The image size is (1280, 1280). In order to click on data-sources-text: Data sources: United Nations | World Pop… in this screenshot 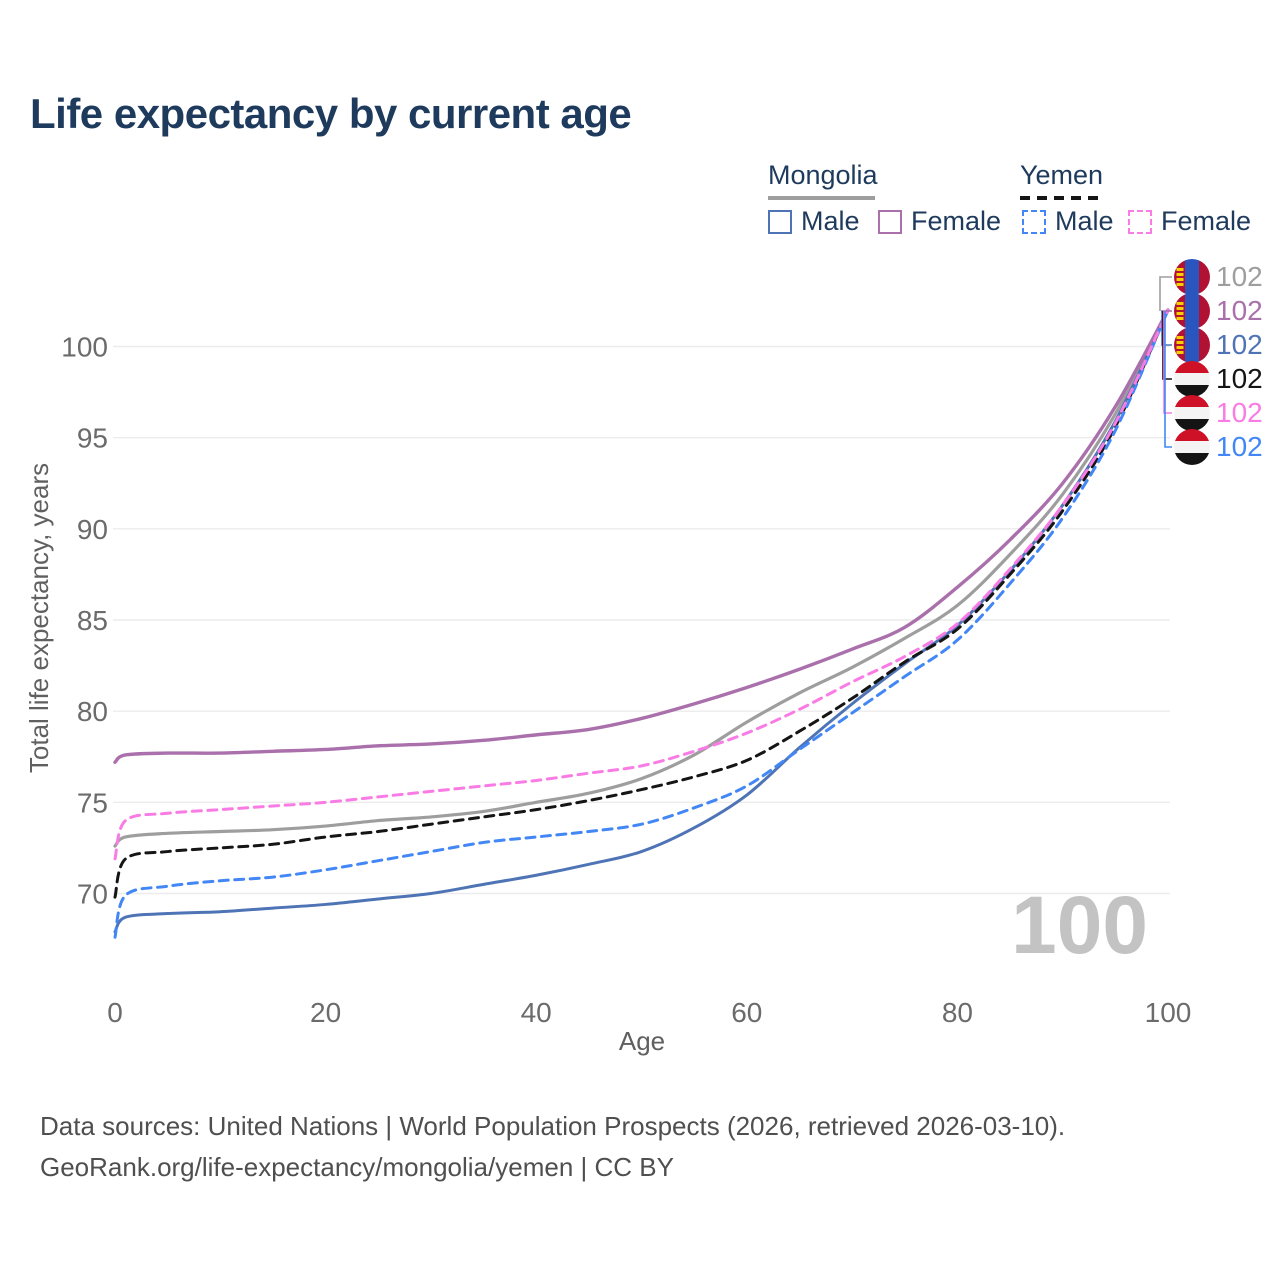, I will do `click(553, 1126)`.